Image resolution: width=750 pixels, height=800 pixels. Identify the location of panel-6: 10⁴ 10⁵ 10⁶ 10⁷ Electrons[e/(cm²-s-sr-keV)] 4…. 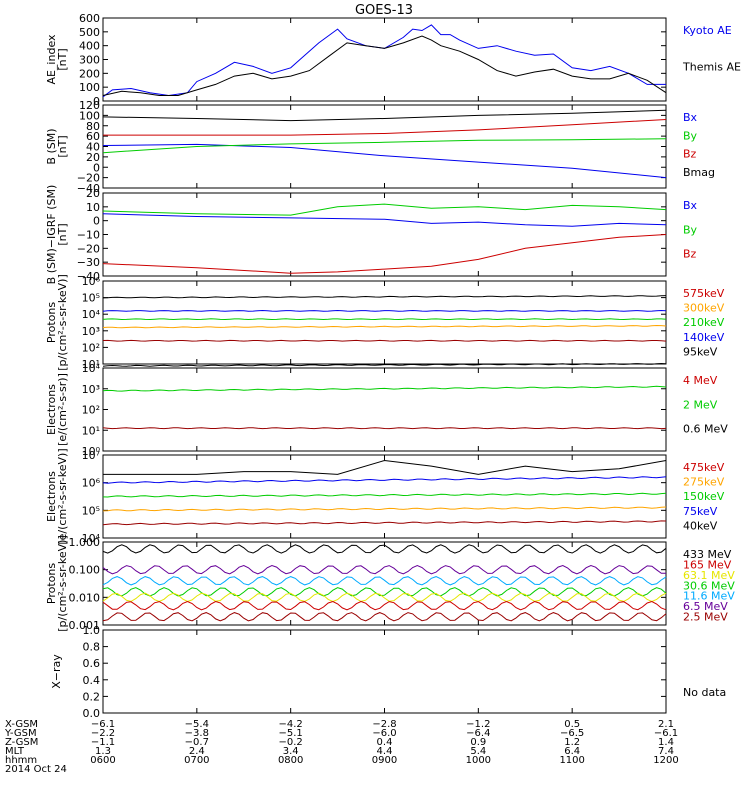
(385, 496).